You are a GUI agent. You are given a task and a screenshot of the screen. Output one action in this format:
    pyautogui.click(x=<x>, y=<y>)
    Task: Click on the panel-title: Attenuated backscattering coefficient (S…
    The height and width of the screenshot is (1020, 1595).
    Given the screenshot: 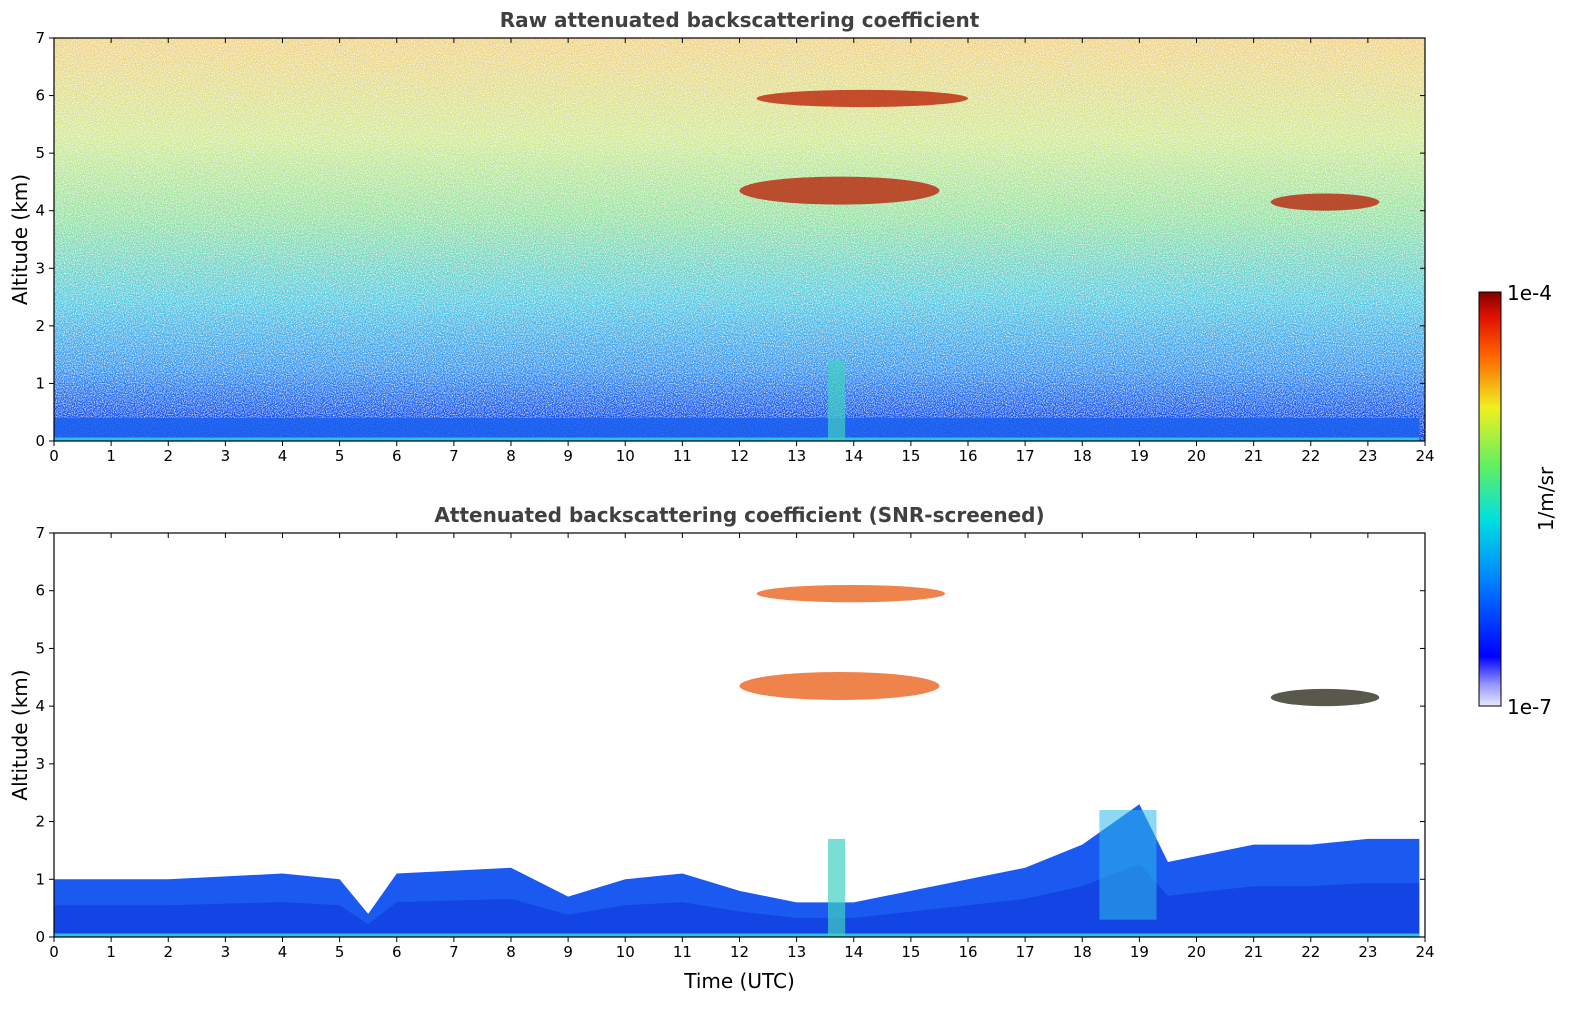 What is the action you would take?
    pyautogui.click(x=739, y=515)
    